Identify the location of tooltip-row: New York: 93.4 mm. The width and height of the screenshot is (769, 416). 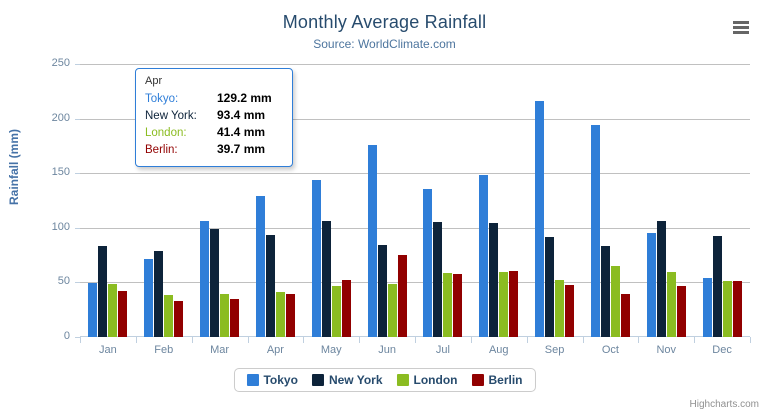
(214, 115).